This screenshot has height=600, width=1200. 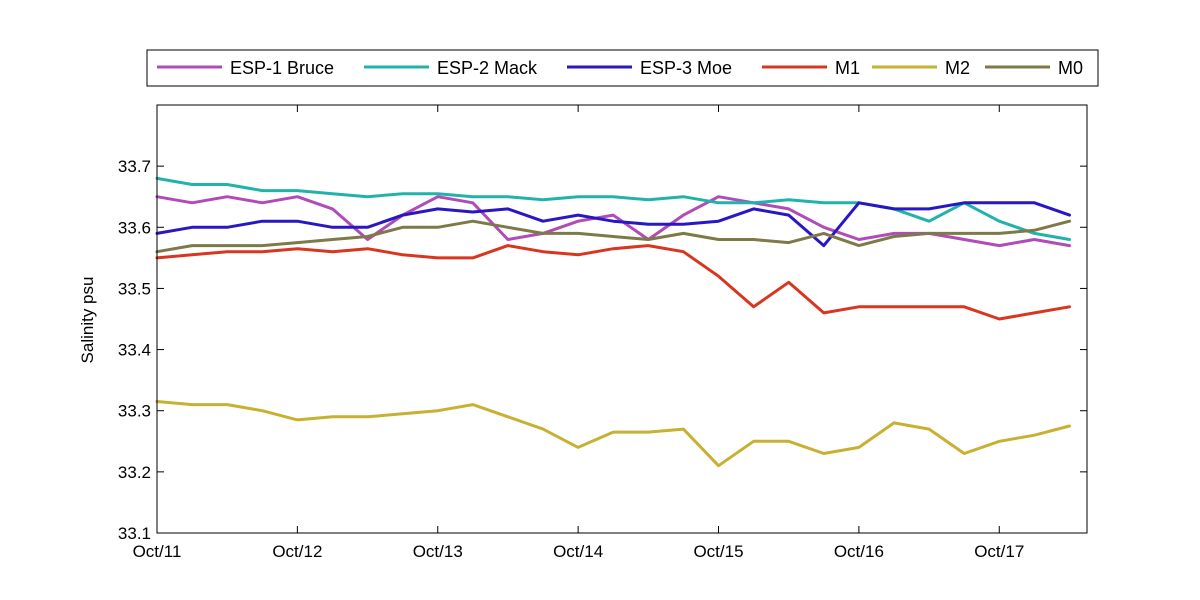 What do you see at coordinates (87, 320) in the screenshot?
I see `y-axis-label: Salinity psu` at bounding box center [87, 320].